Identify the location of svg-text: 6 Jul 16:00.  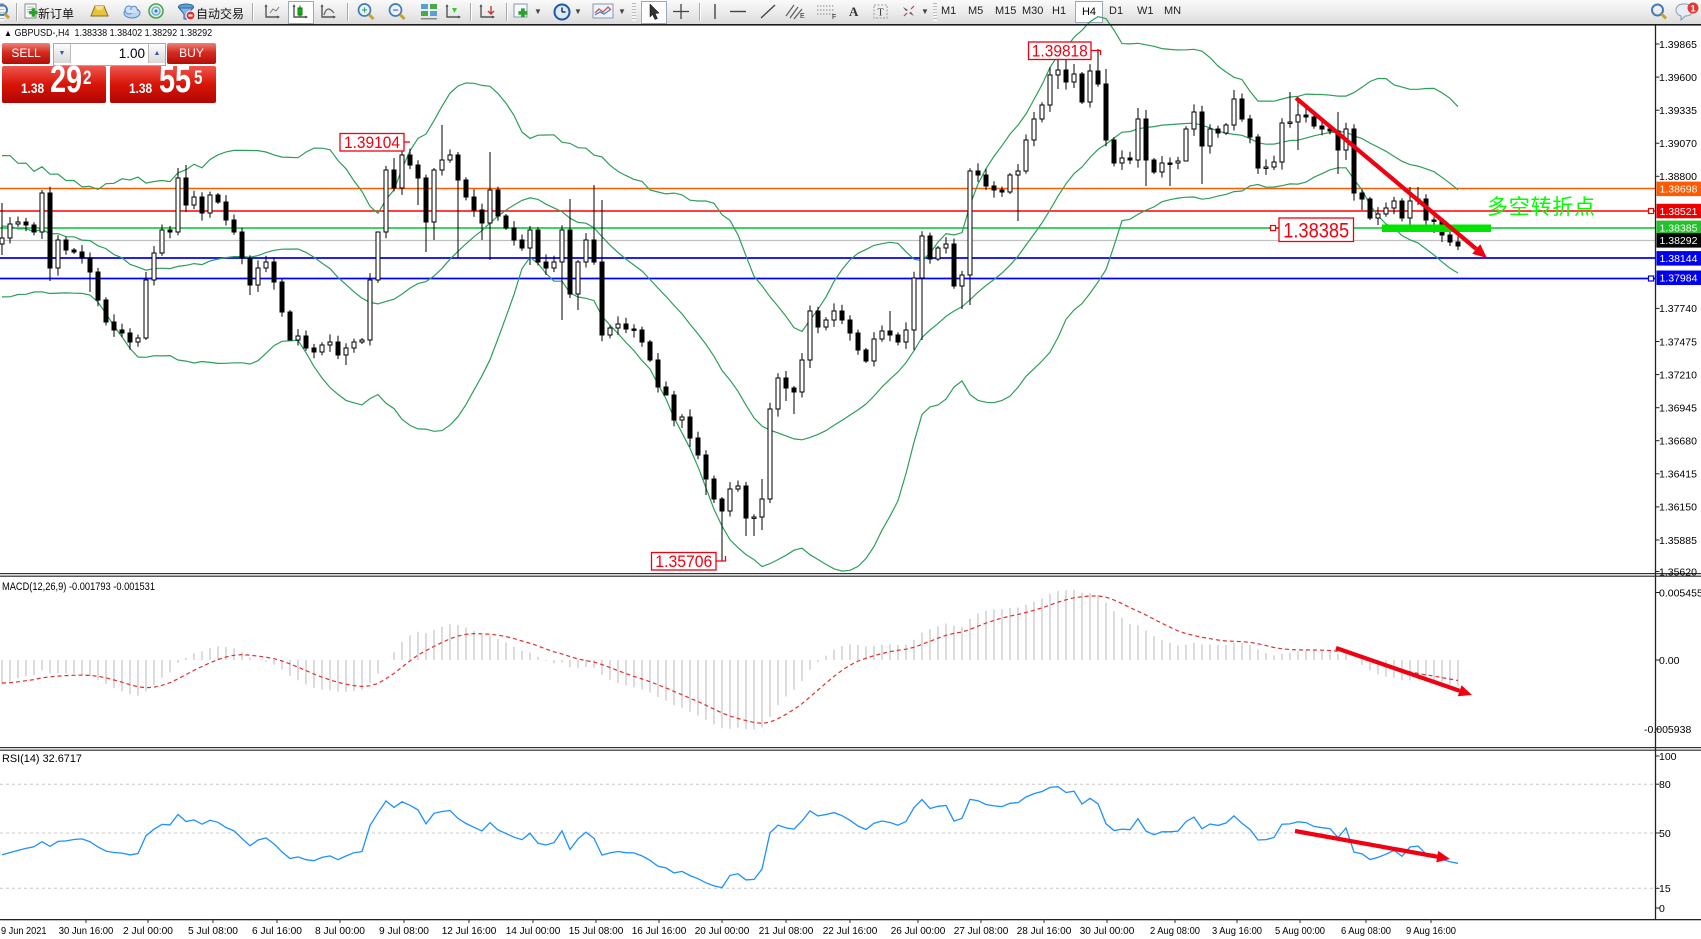
(277, 931).